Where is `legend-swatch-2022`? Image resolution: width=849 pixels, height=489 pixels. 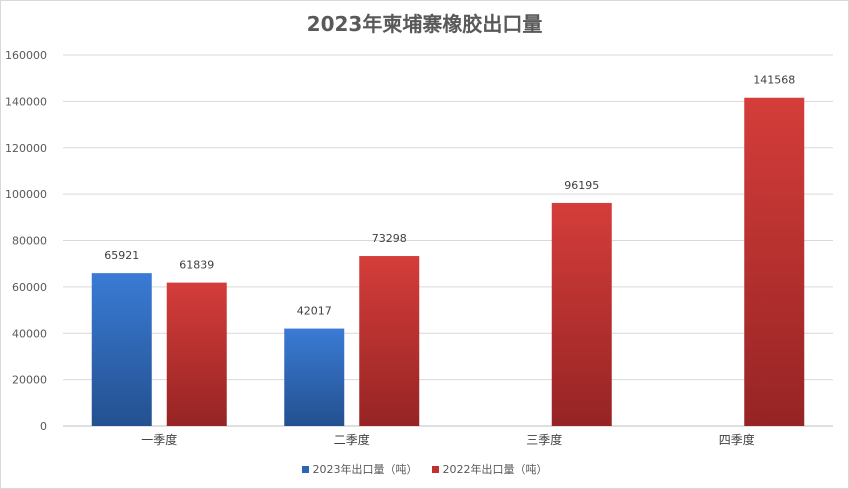 legend-swatch-2022 is located at coordinates (435, 469).